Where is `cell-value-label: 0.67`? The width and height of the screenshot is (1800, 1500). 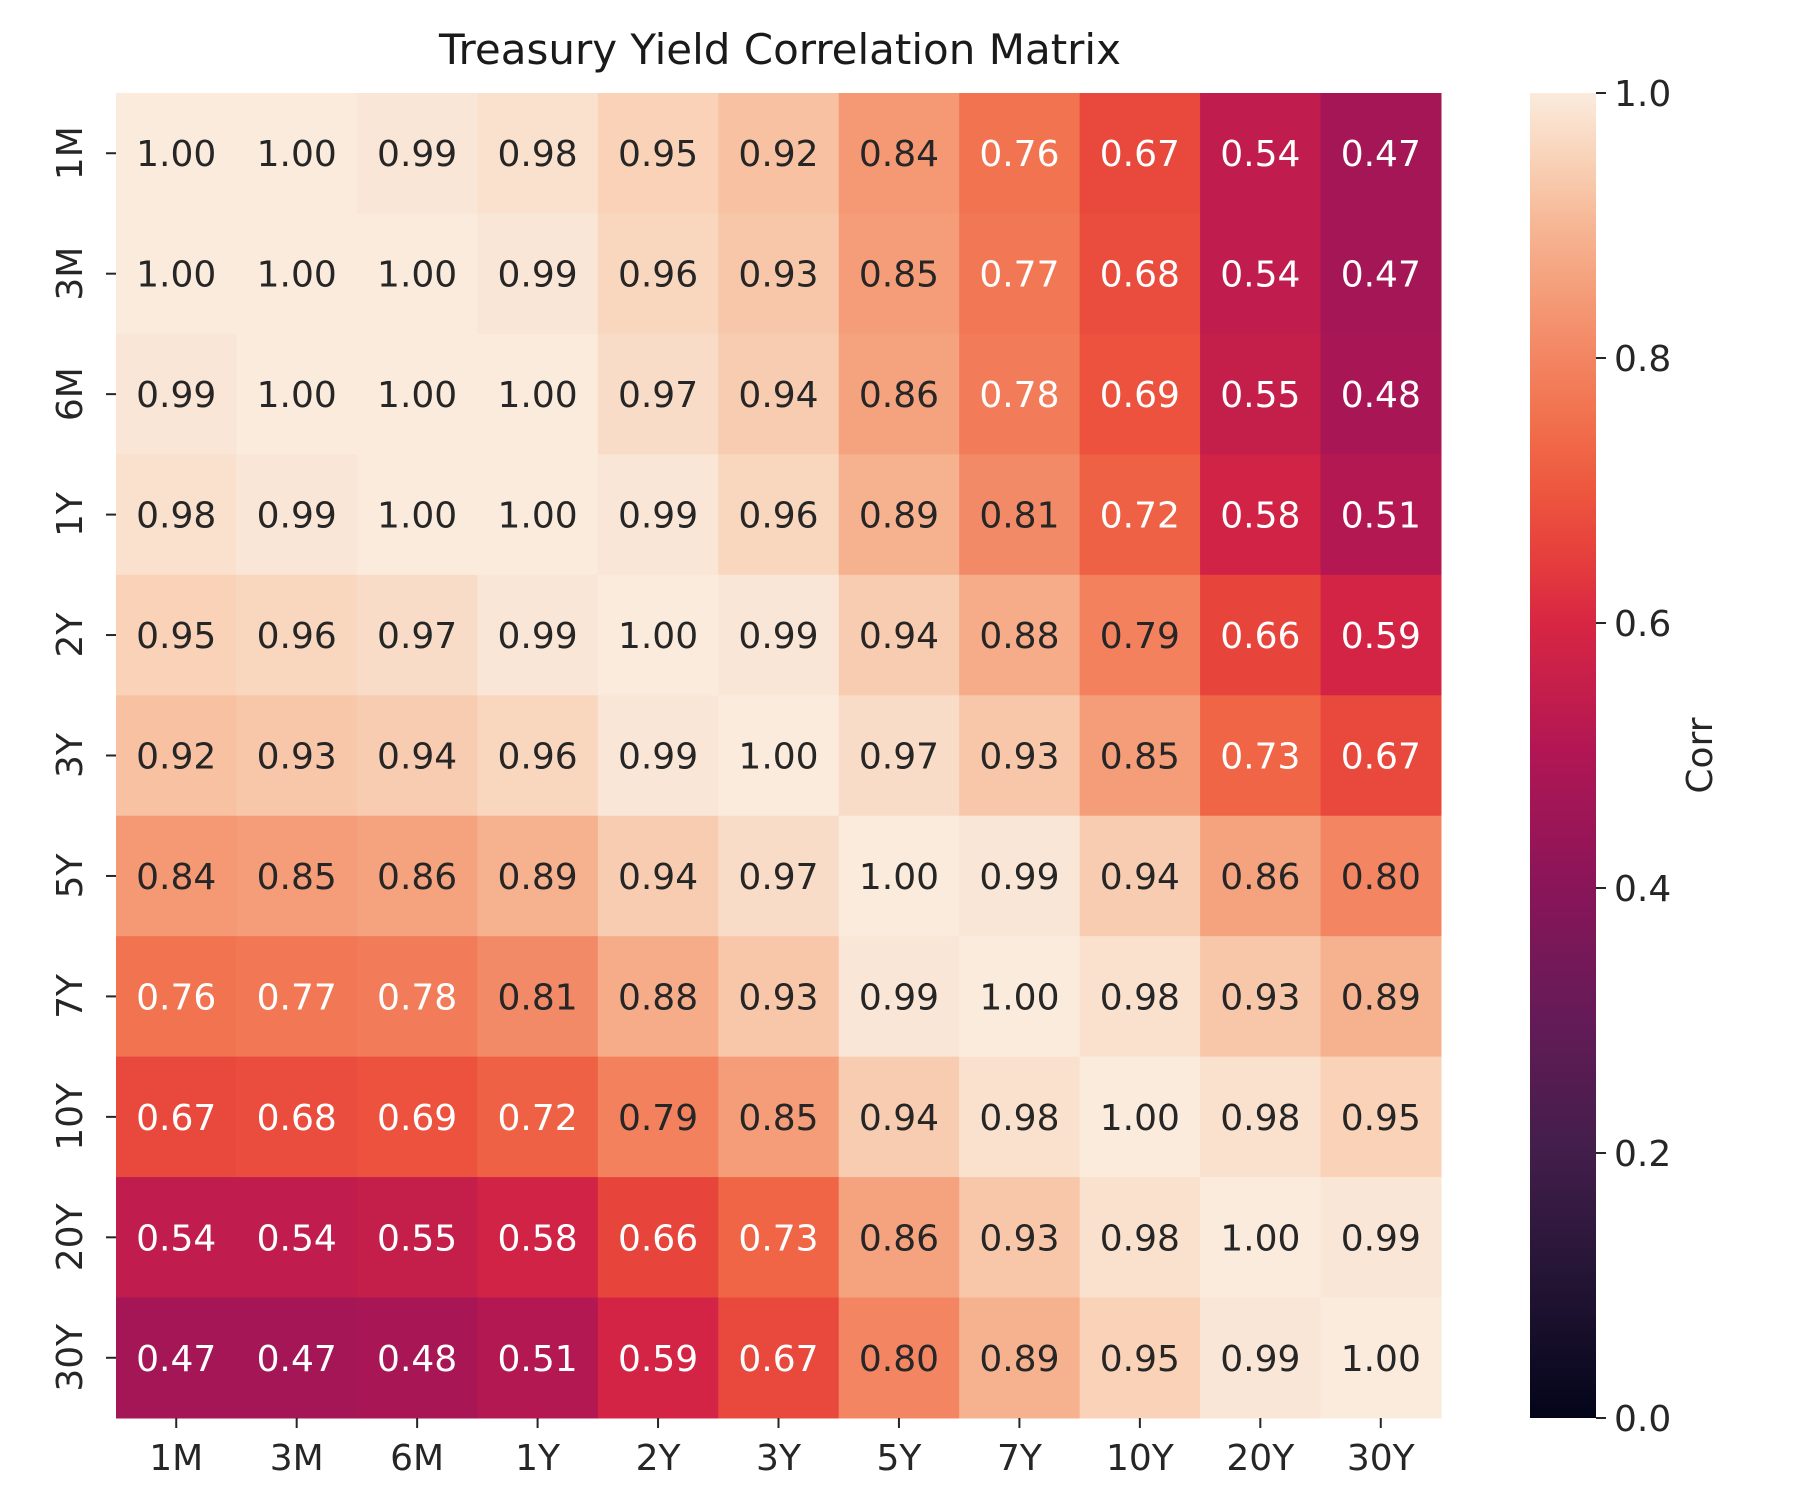
cell-value-label: 0.67 is located at coordinates (778, 1359).